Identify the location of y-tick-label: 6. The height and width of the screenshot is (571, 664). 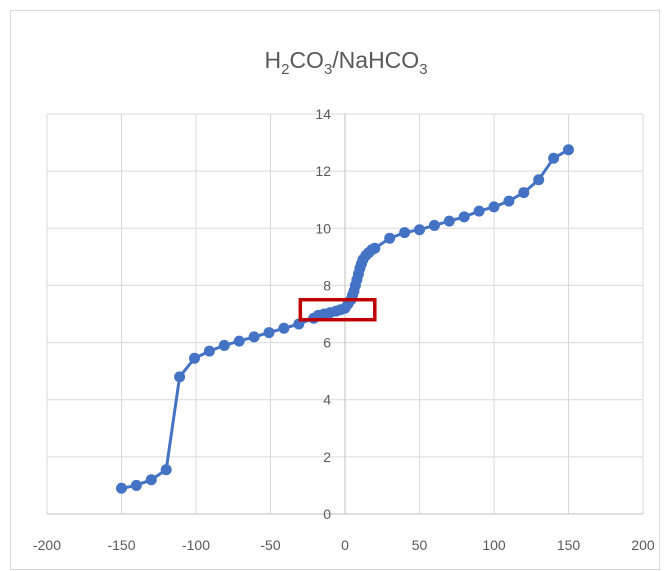
(327, 343).